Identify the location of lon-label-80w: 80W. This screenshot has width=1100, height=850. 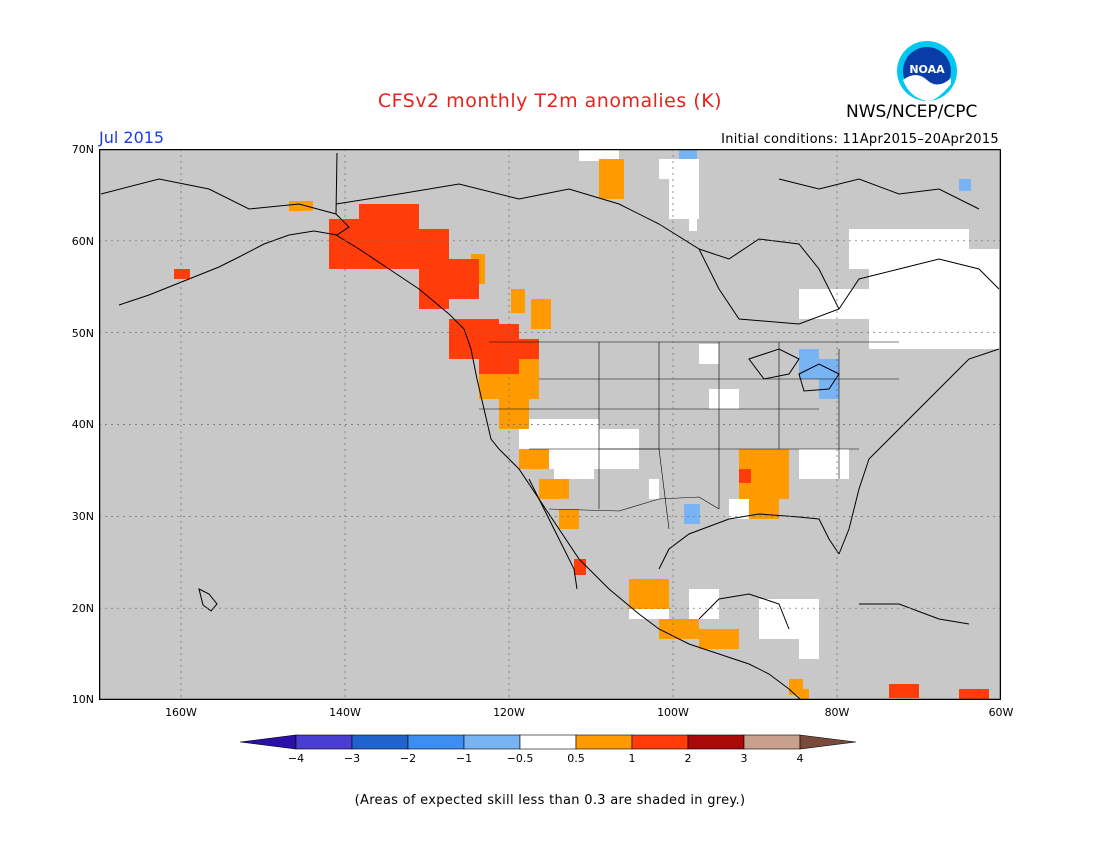
(837, 712).